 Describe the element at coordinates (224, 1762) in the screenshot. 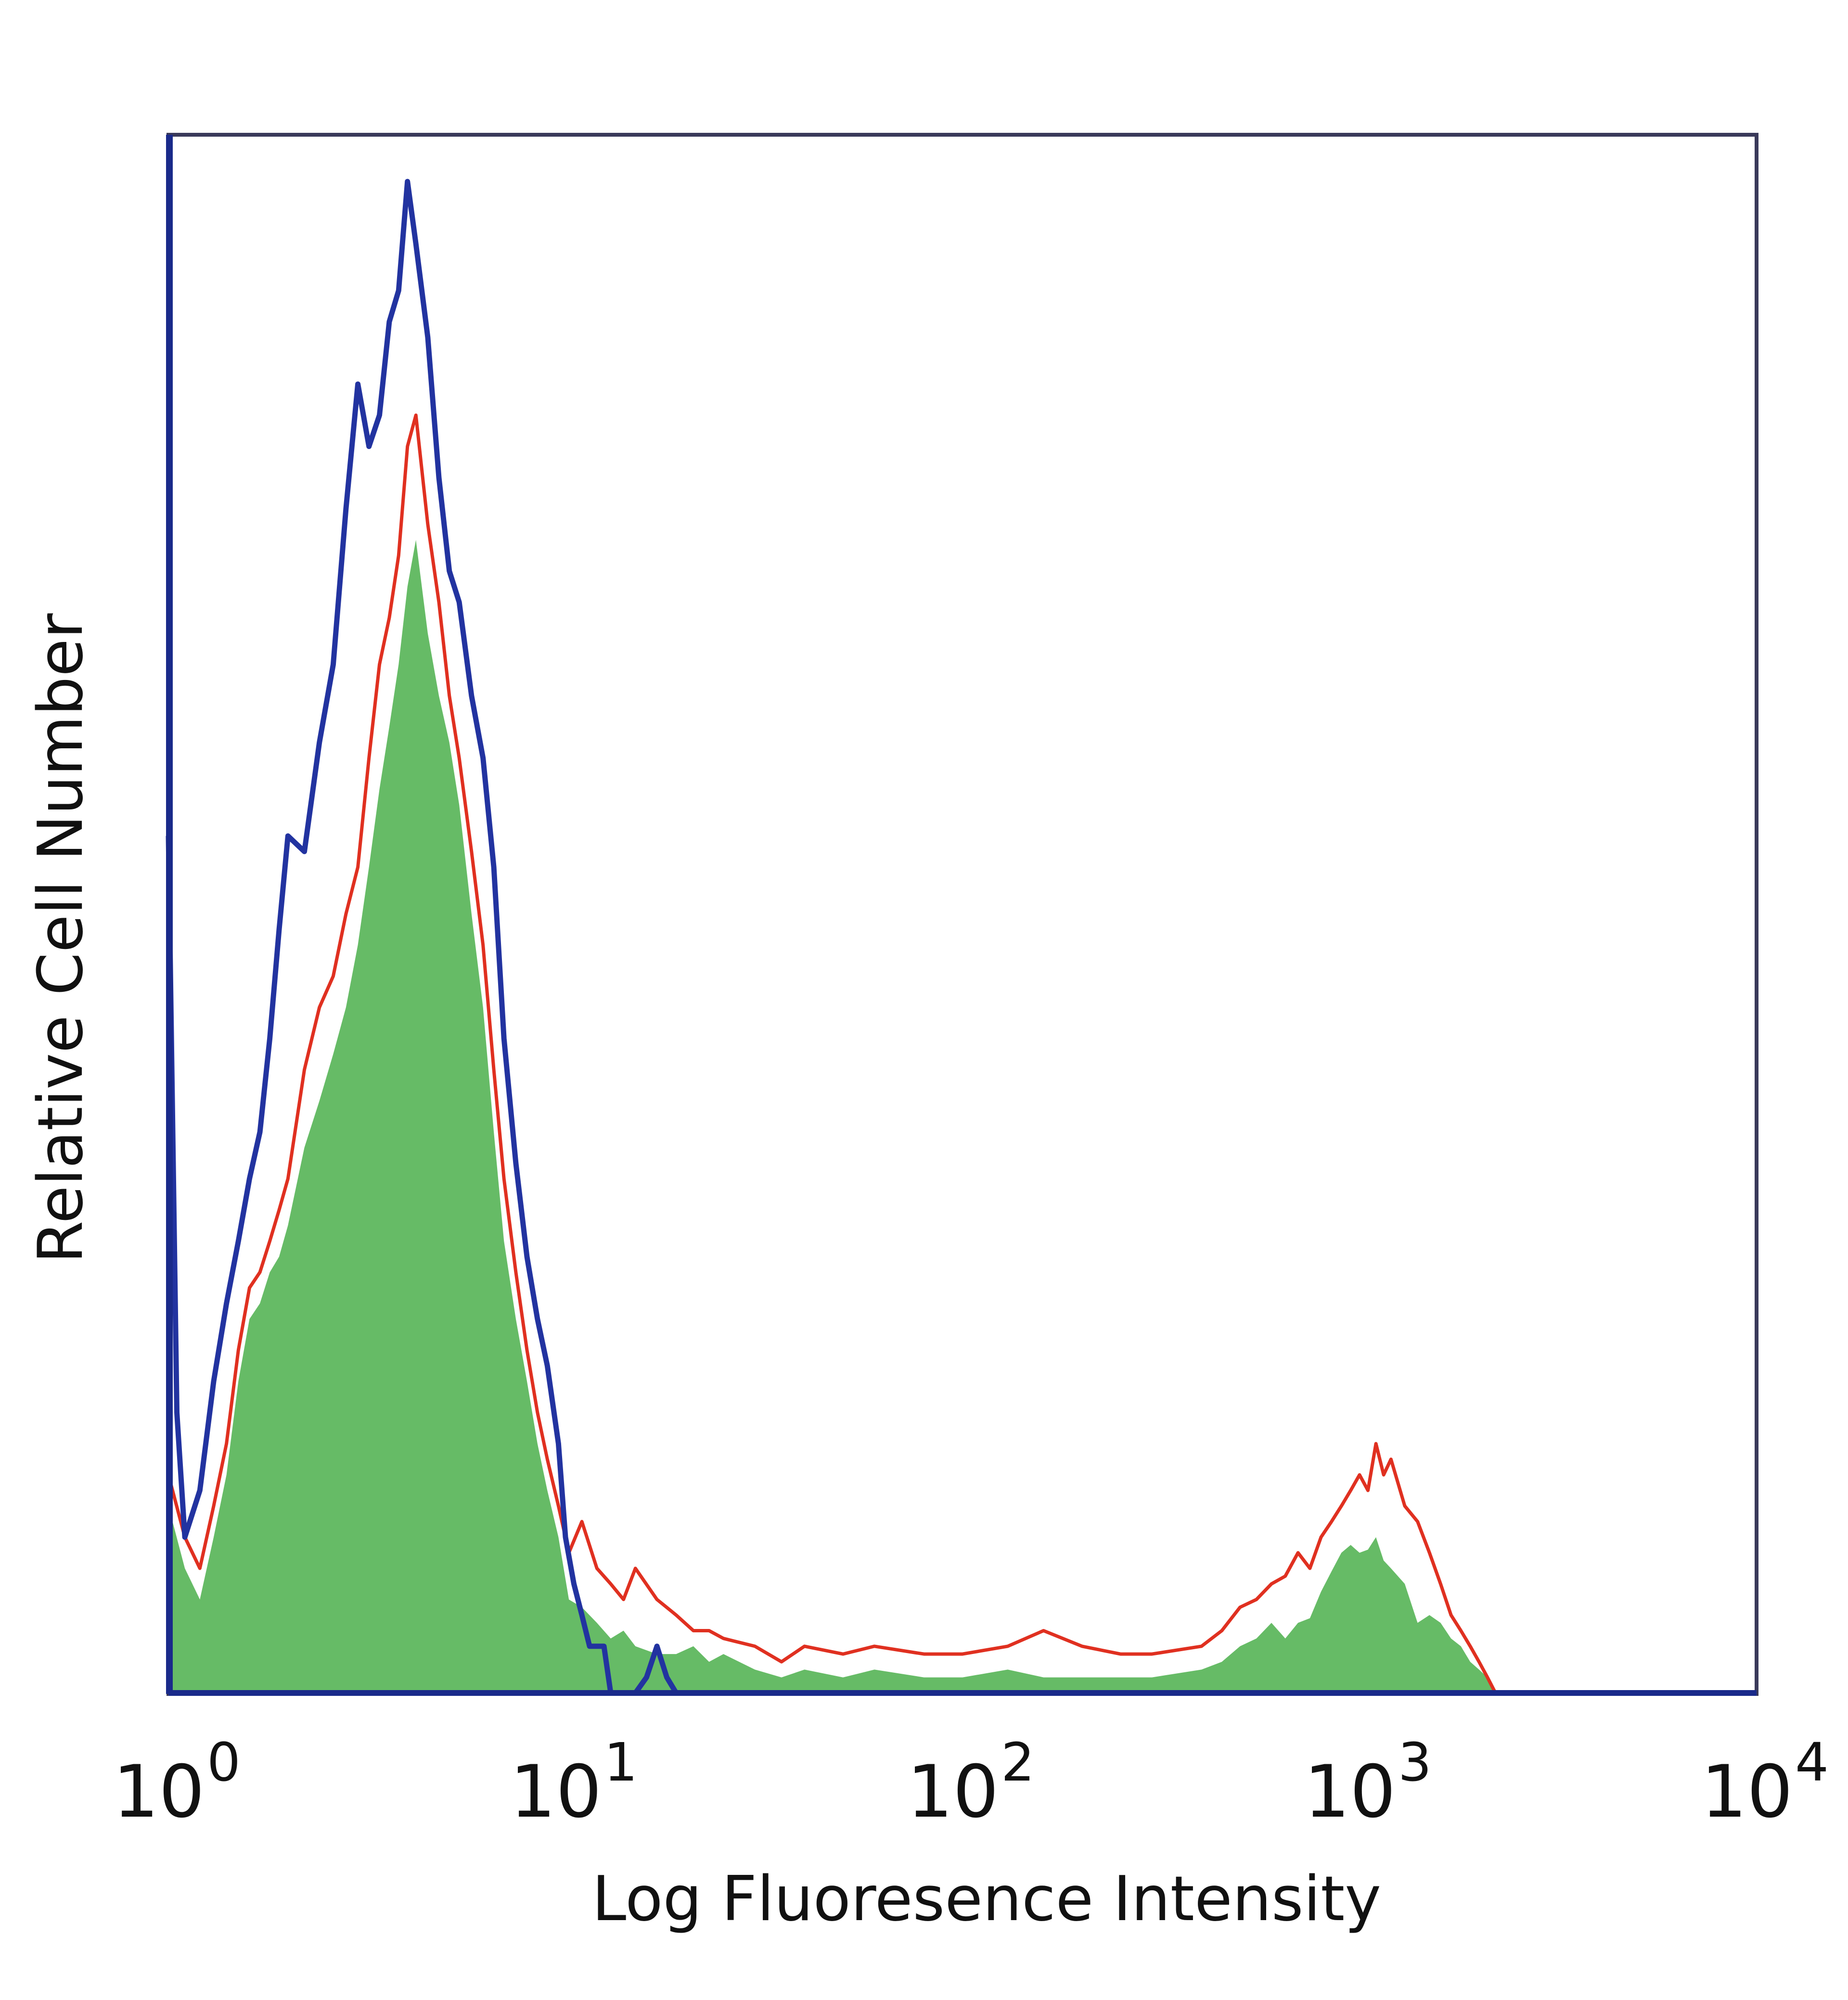

I see `x-tick-exponent-0: 0` at that location.